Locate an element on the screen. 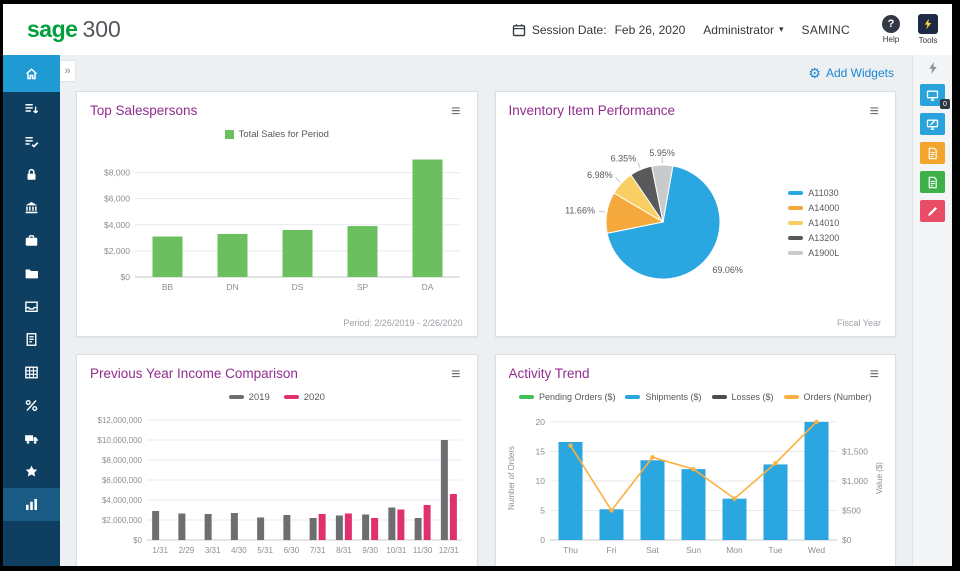 This screenshot has height=571, width=960. sidebar-item-export-list is located at coordinates (31, 108).